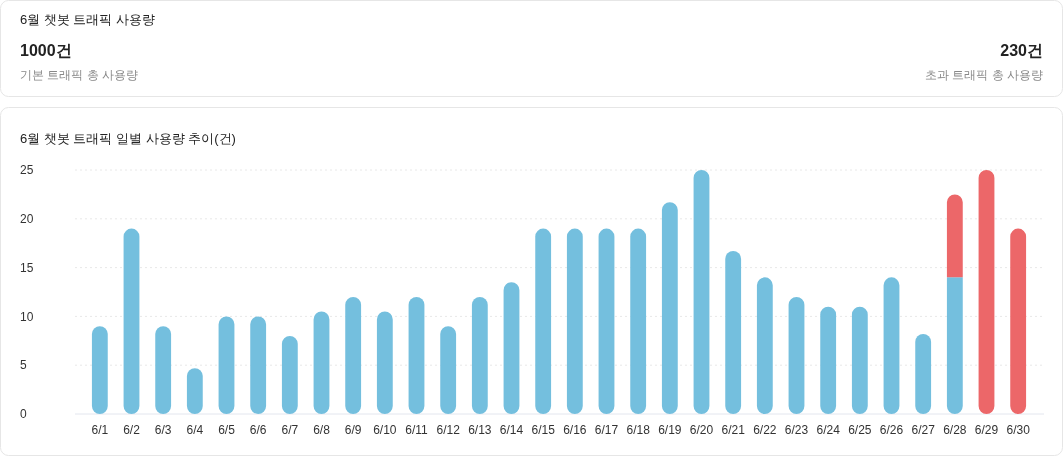 The image size is (1064, 457). What do you see at coordinates (88, 19) in the screenshot?
I see `text: 6월 챗봇 트래픽 사용량` at bounding box center [88, 19].